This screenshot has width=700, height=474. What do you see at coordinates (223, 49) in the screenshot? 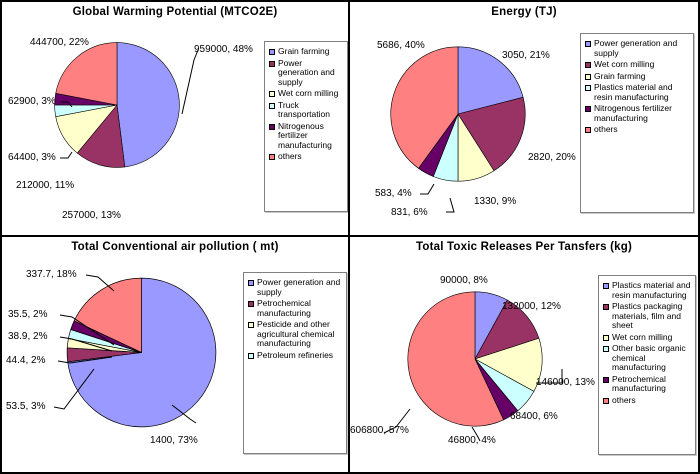
I see `data-label-1-0: 959000, 48%` at bounding box center [223, 49].